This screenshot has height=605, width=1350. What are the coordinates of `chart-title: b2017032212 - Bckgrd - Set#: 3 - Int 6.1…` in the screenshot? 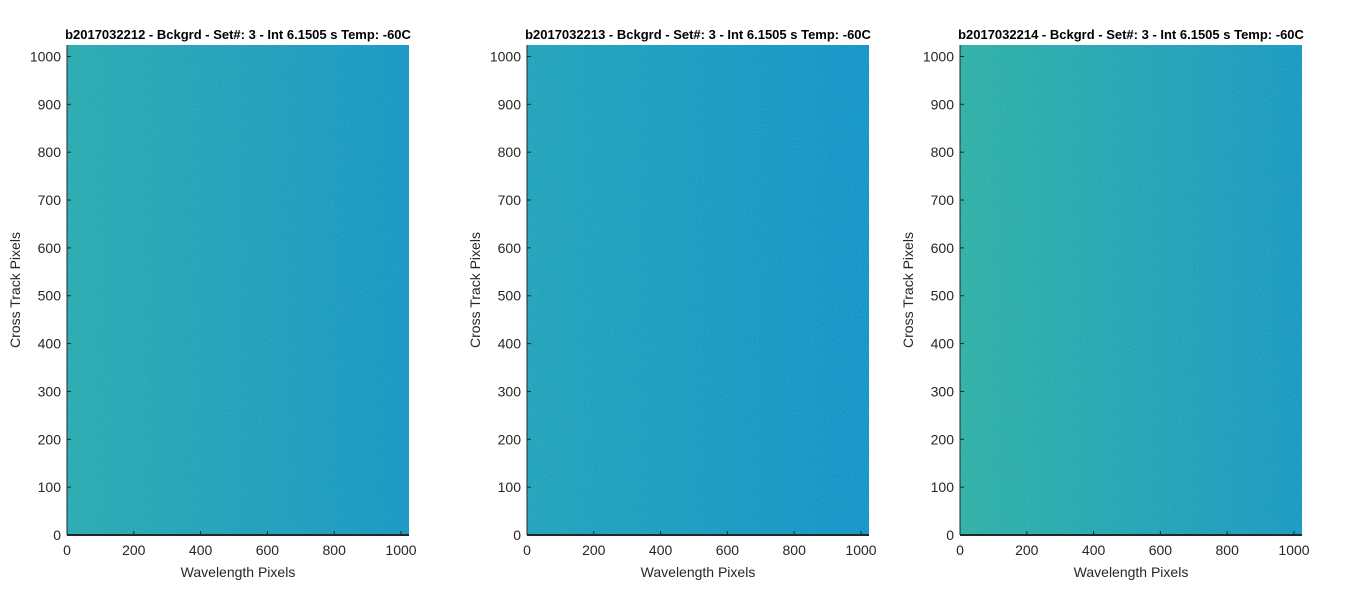 It's located at (238, 34).